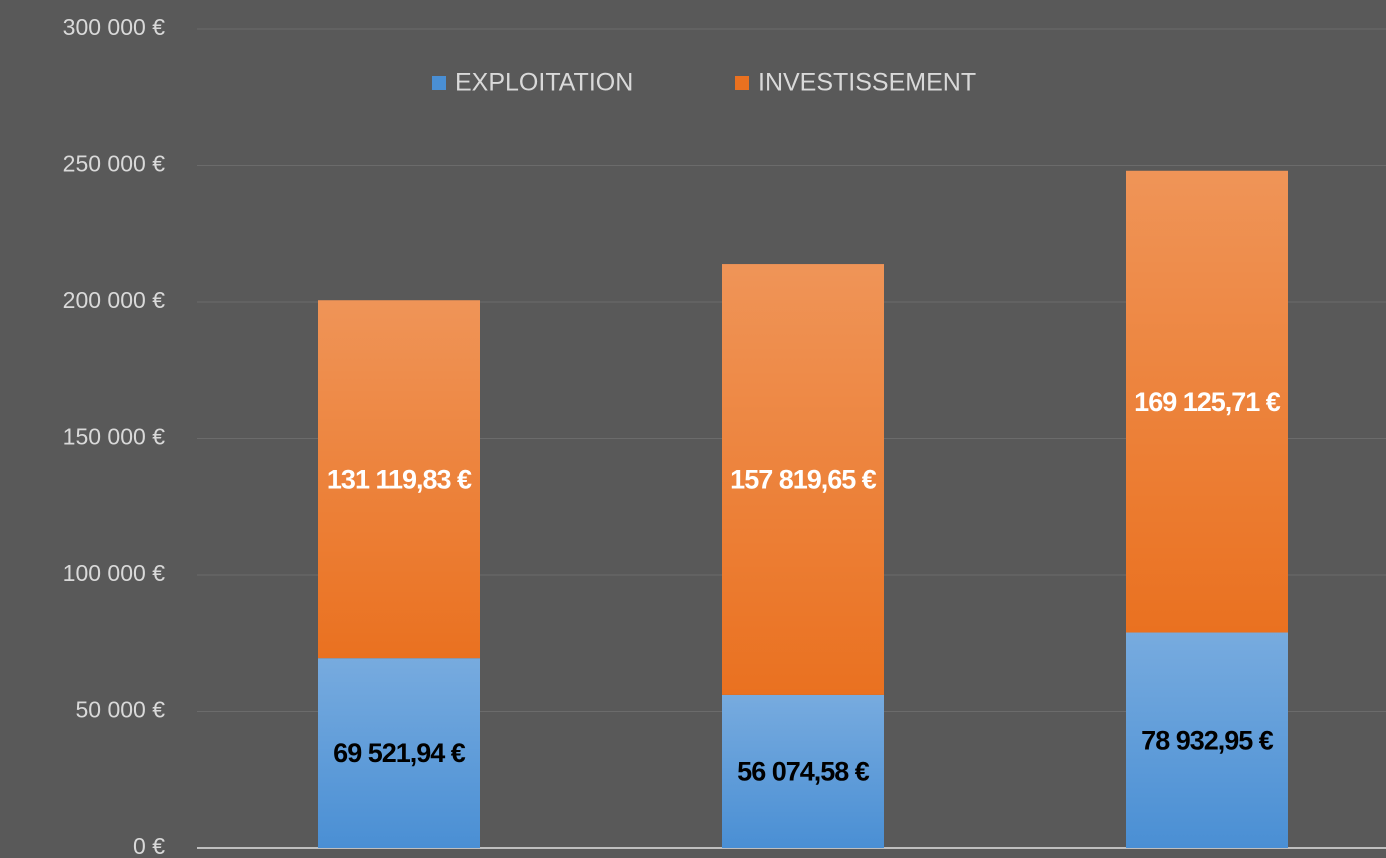 This screenshot has height=858, width=1386. Describe the element at coordinates (867, 83) in the screenshot. I see `legend-label: INVESTISSEMENT` at that location.